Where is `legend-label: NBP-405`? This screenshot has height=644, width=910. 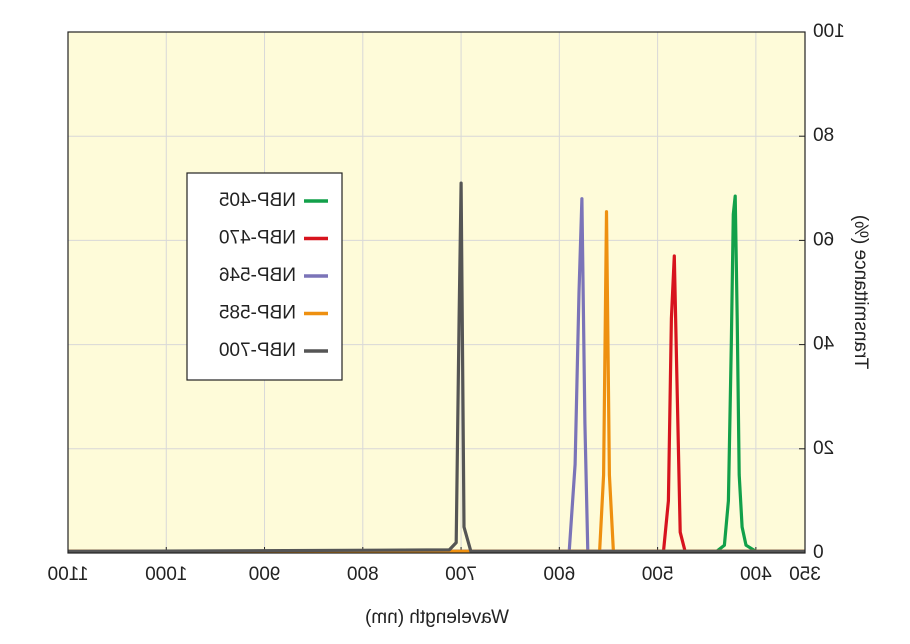
legend-label: NBP-405 is located at coordinates (257, 200).